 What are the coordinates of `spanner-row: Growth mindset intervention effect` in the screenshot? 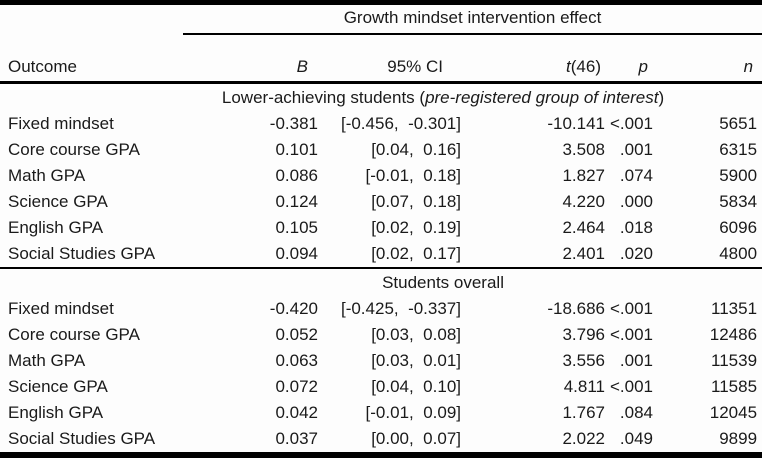 It's located at (381, 19).